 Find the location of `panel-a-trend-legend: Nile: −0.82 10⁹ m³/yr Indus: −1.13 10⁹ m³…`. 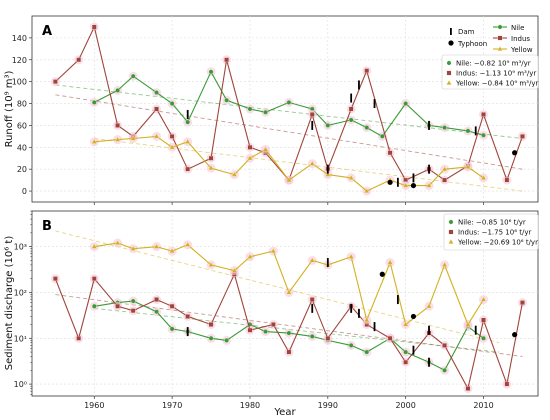

panel-a-trend-legend: Nile: −0.82 10⁹ m³/yr Indus: −1.13 10⁹ m³… is located at coordinates (490, 72).